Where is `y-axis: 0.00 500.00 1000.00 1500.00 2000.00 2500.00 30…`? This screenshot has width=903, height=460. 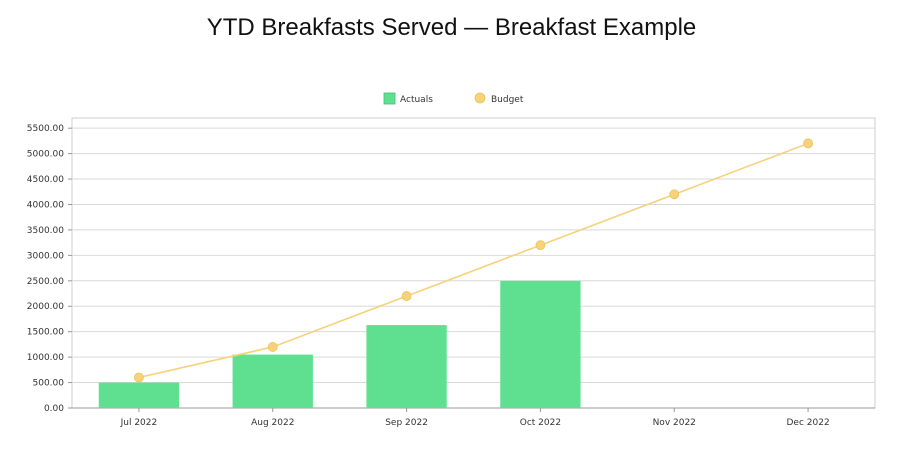
y-axis: 0.00 500.00 1000.00 1500.00 2000.00 2500.00 30… is located at coordinates (49, 269).